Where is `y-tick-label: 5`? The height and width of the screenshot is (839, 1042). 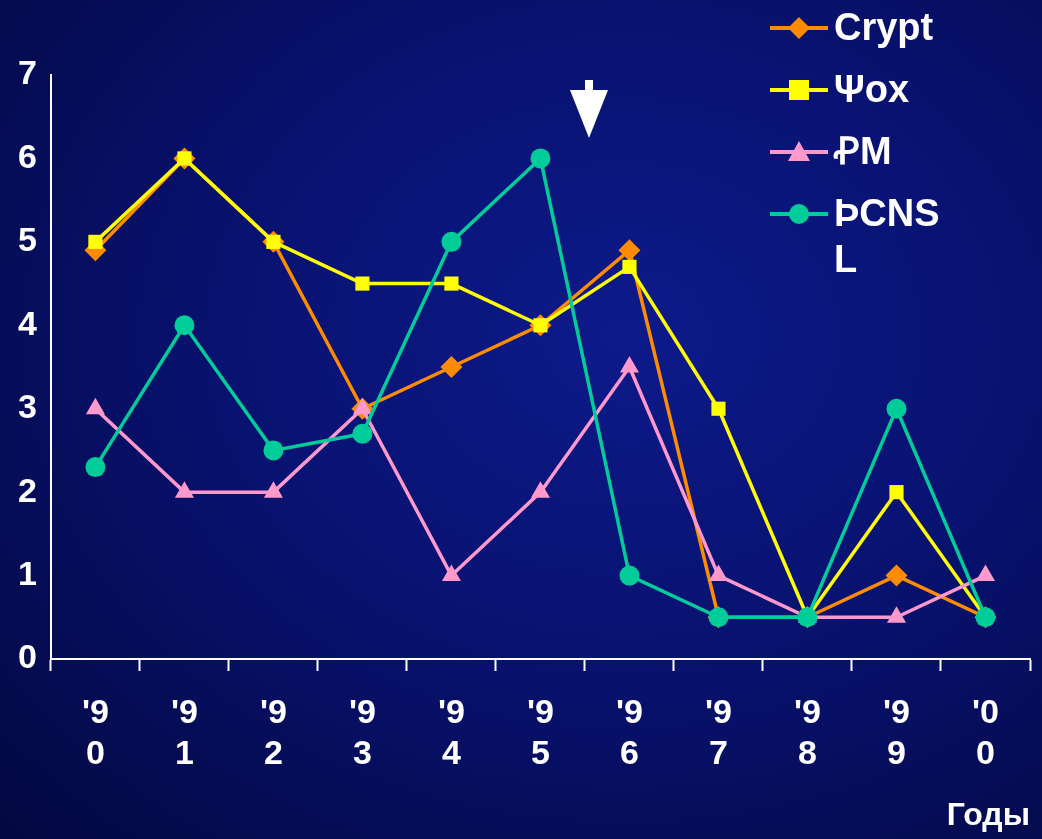
y-tick-label: 5 is located at coordinates (27, 239).